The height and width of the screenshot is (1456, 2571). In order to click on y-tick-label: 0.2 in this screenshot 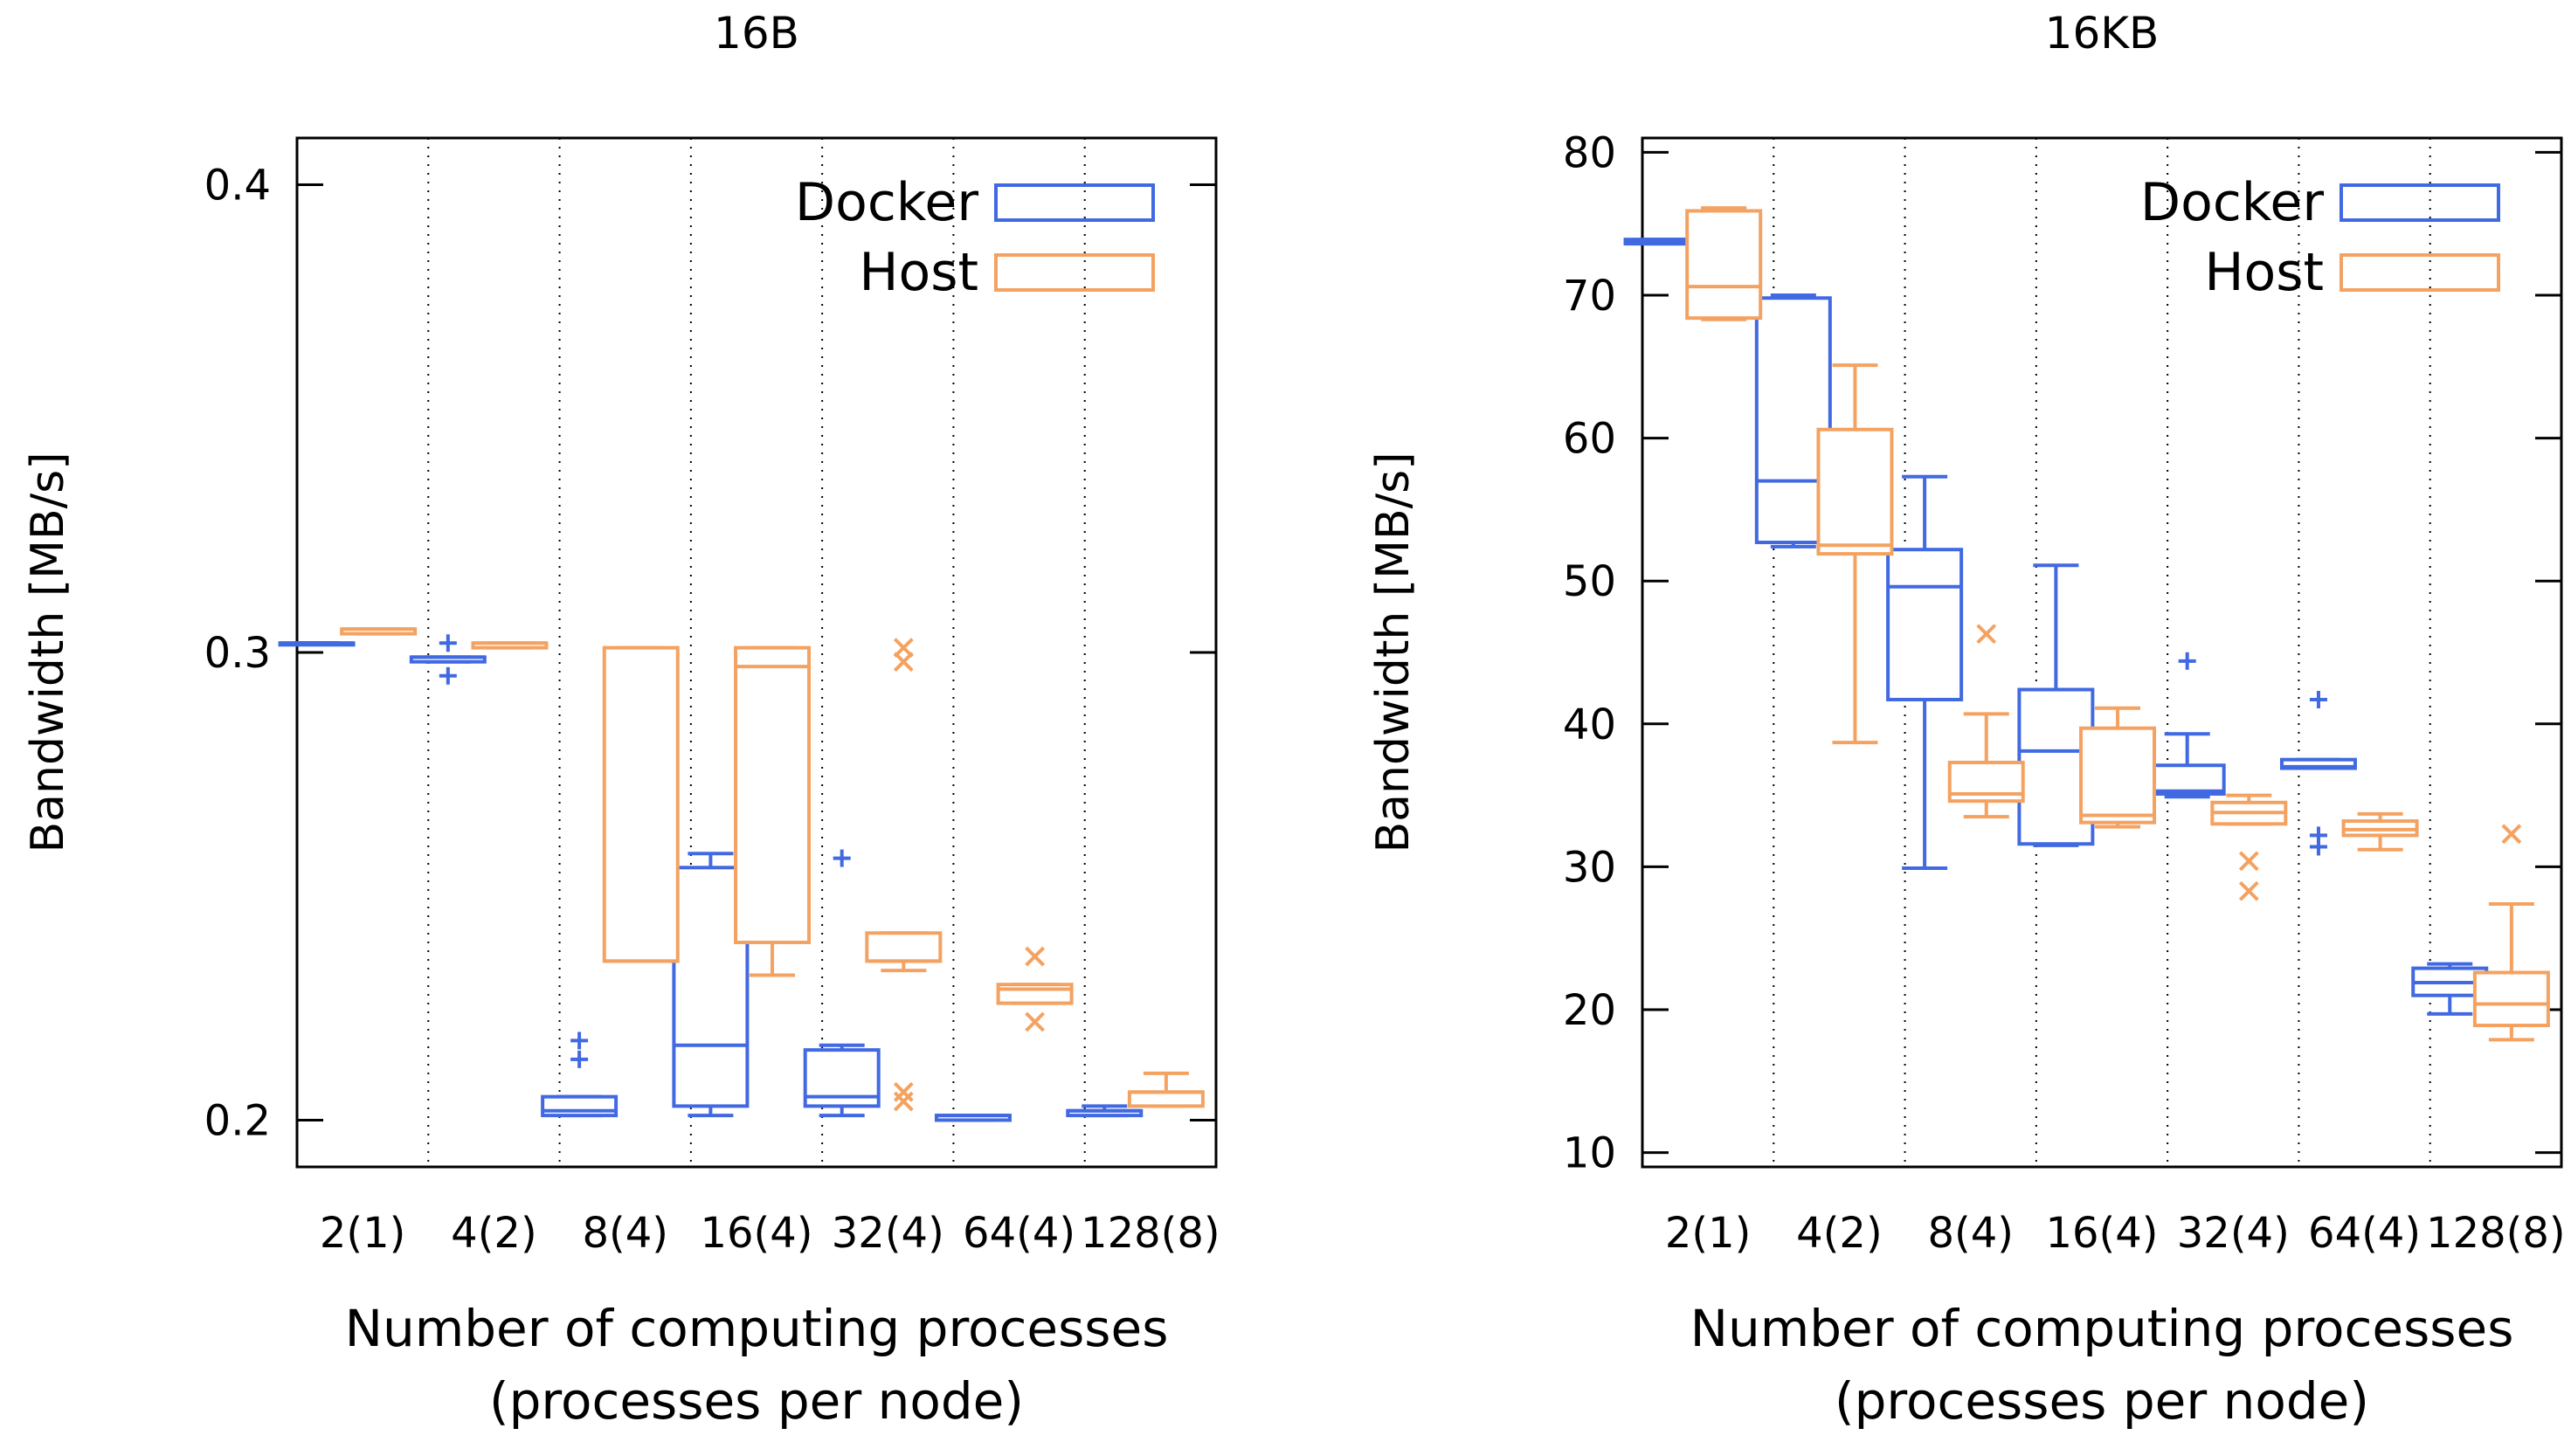, I will do `click(238, 1120)`.